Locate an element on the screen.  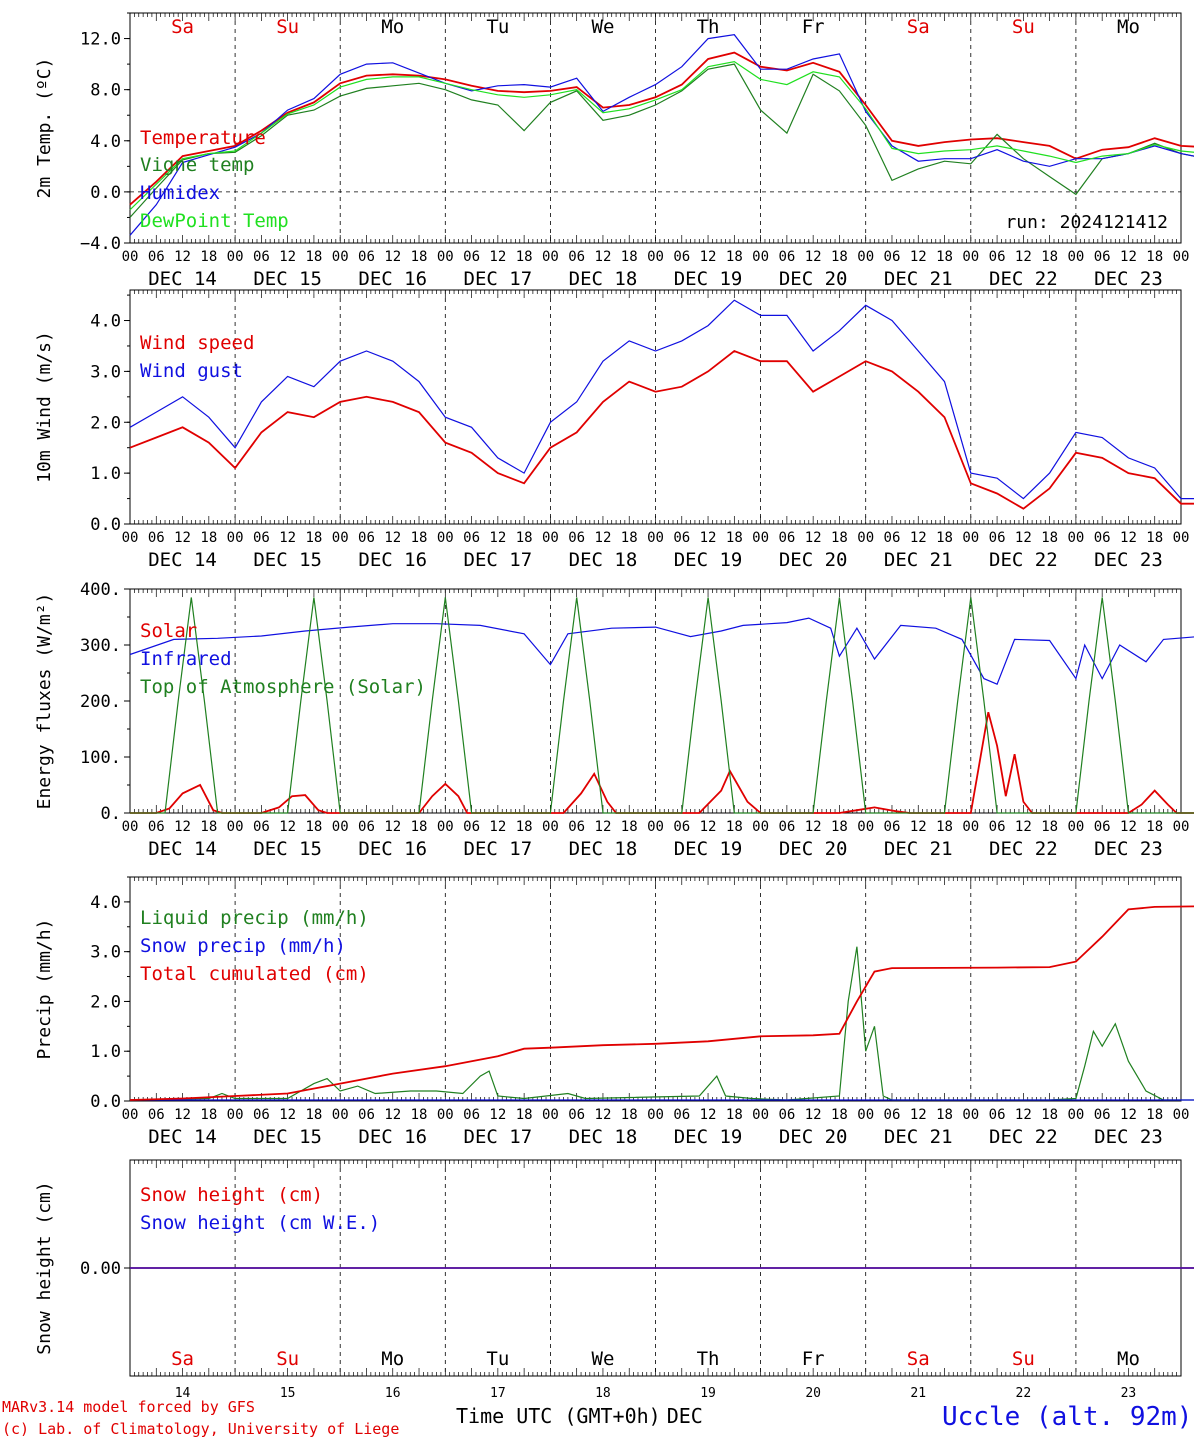
series-line-temperature is located at coordinates (661, 128).